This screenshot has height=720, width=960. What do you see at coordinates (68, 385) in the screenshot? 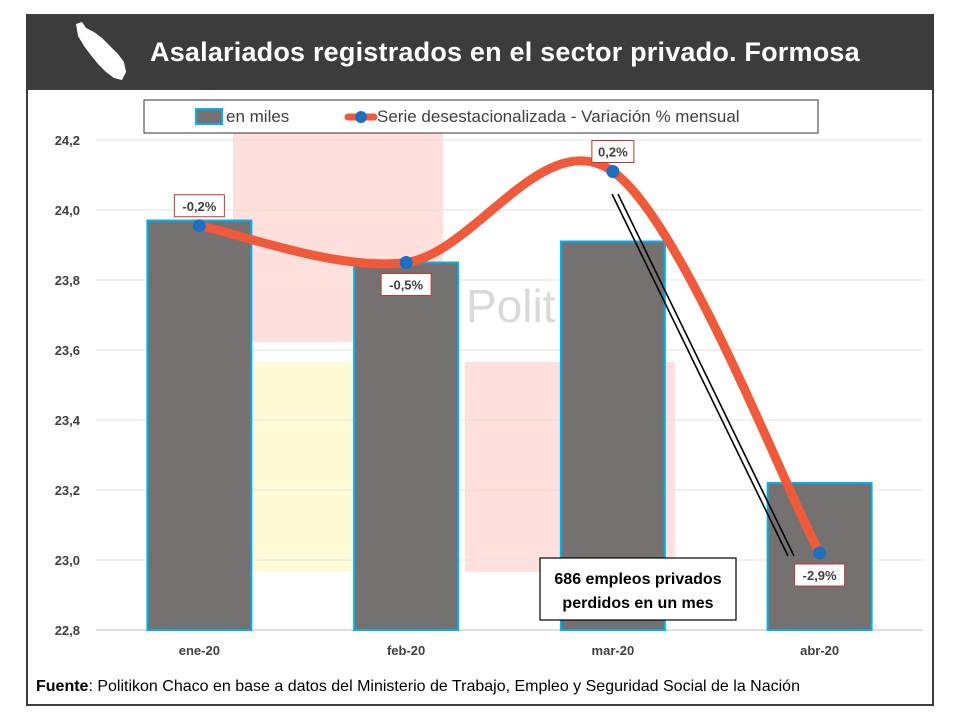
I see `y-axis: 22,8 23,0 23,2 23,4 23,6 23,8 24,0 24,2` at bounding box center [68, 385].